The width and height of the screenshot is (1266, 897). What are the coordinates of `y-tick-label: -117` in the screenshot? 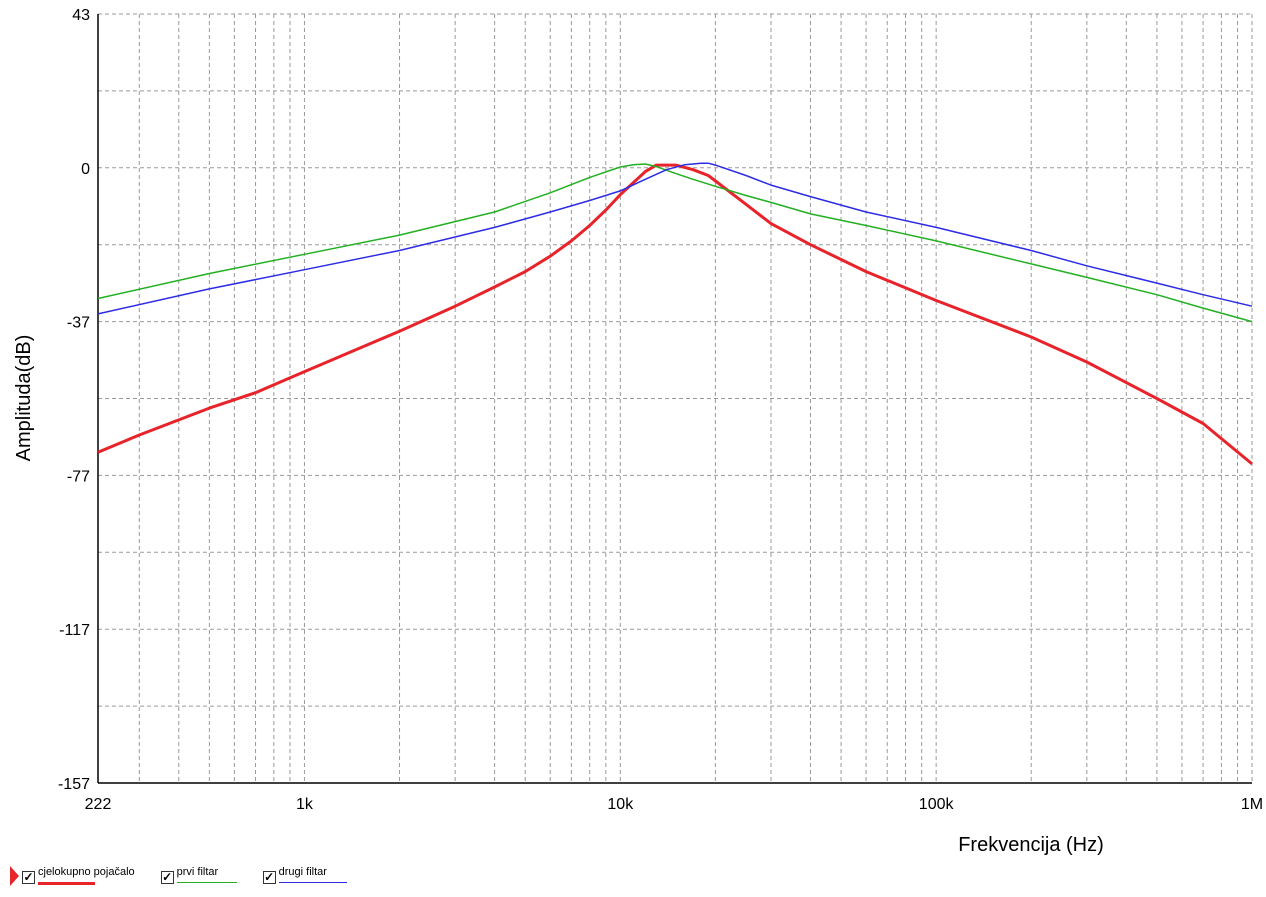 It's located at (74, 630).